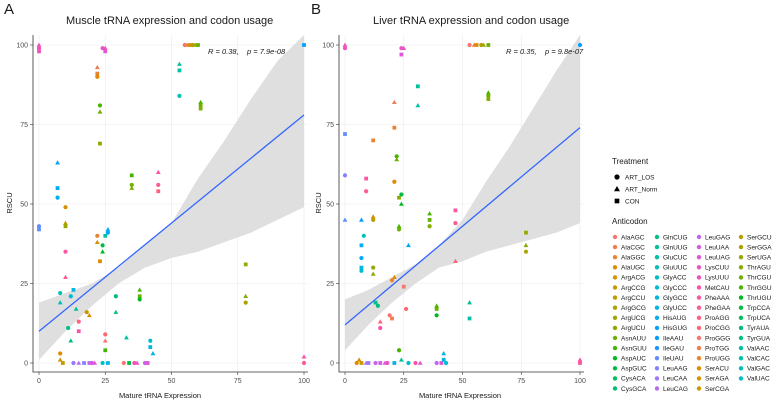 The height and width of the screenshot is (402, 777). Describe the element at coordinates (521, 381) in the screenshot. I see `x-tick-label: 75` at that location.